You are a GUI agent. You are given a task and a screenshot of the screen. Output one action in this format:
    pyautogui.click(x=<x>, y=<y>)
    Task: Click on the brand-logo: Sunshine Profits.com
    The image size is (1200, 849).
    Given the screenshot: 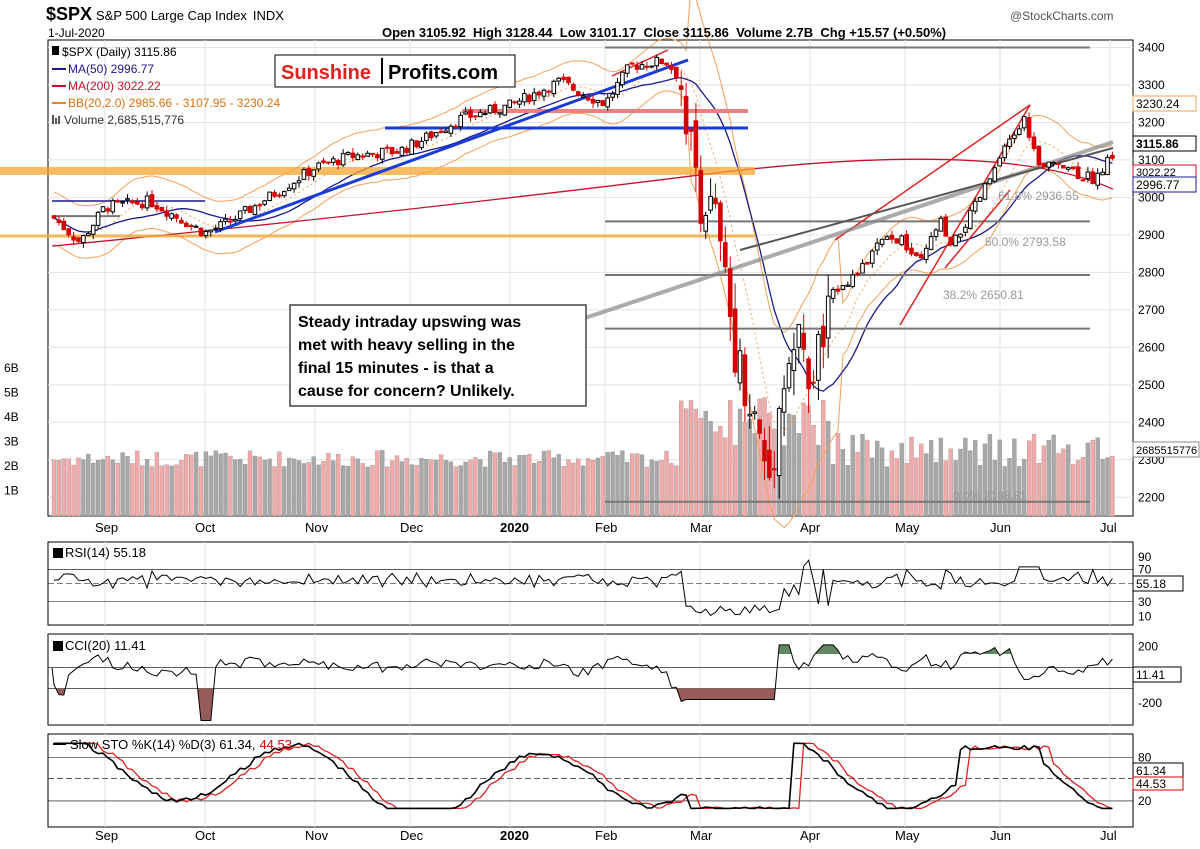 What is the action you would take?
    pyautogui.click(x=395, y=71)
    